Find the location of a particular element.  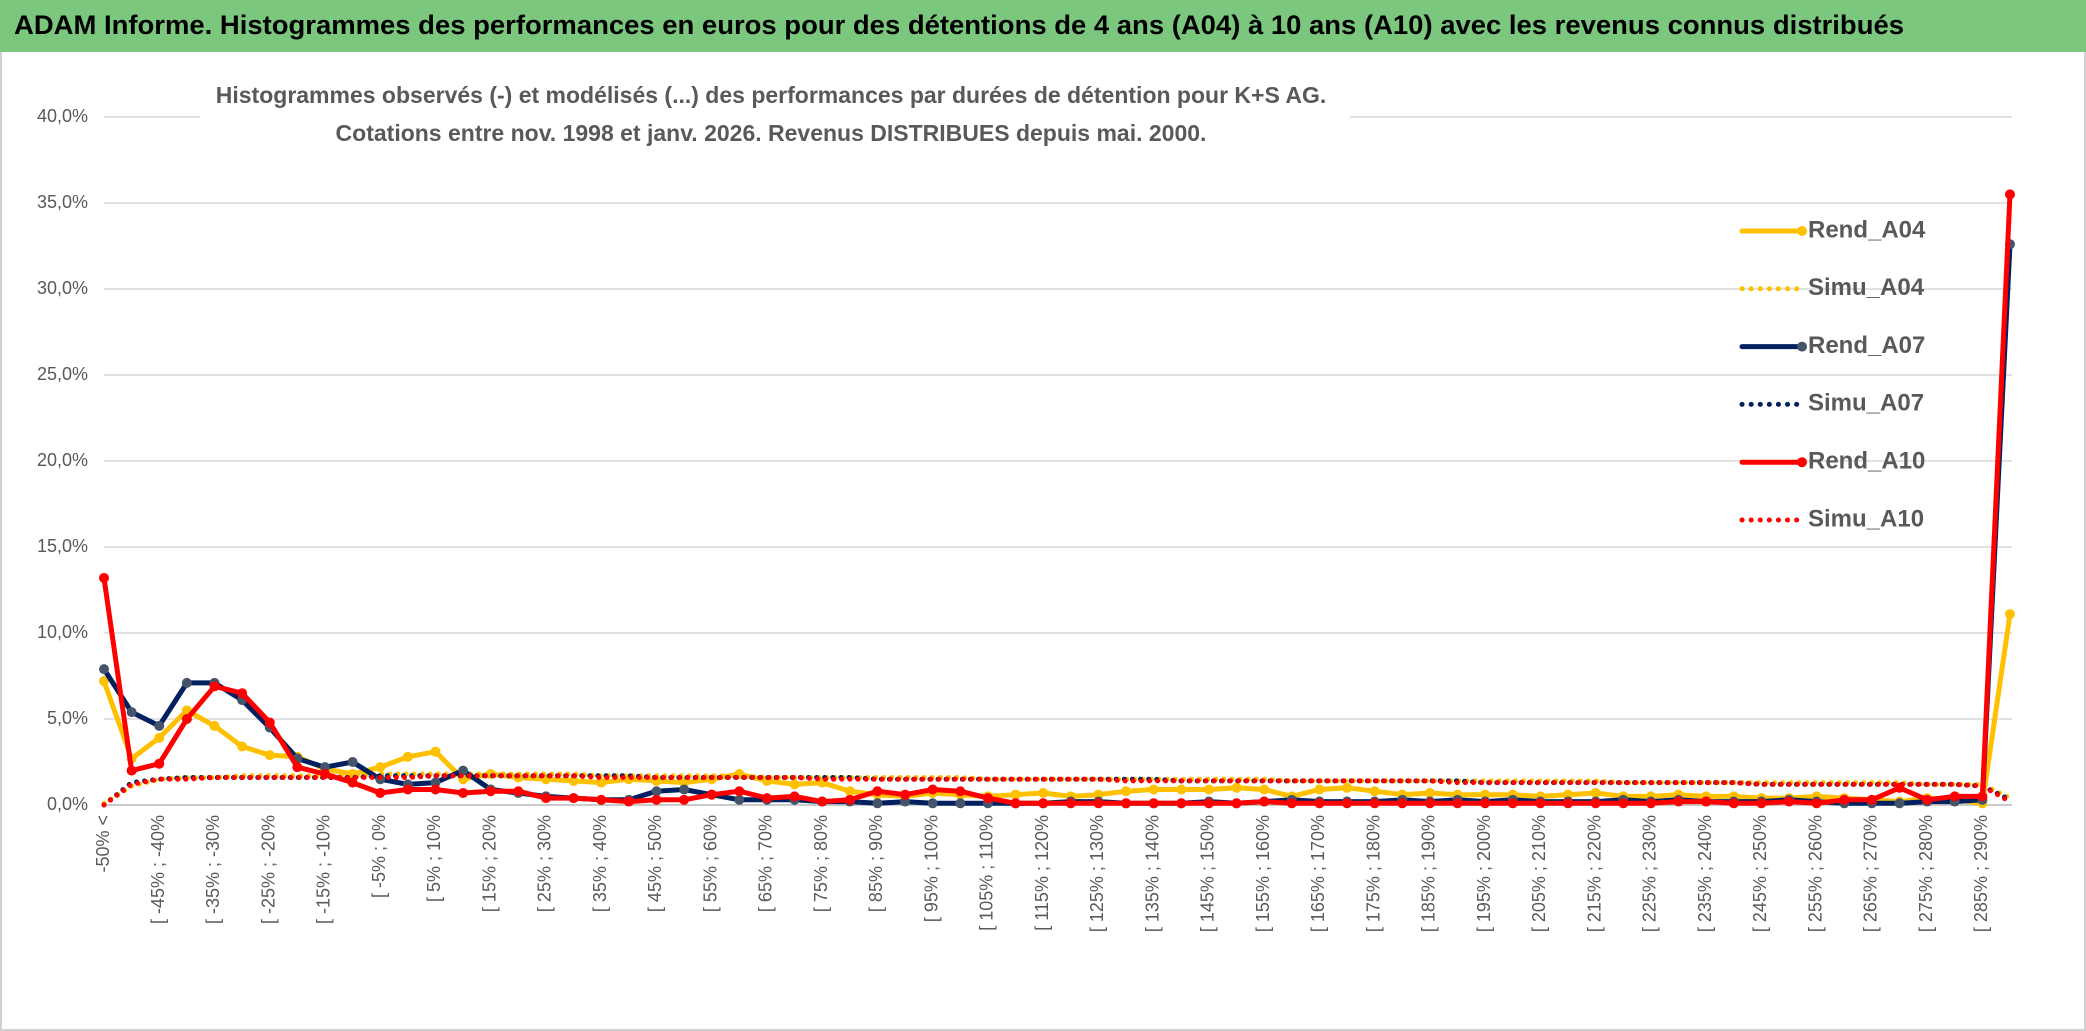

x-tick-label: [ 95% ; 100% is located at coordinates (931, 868).